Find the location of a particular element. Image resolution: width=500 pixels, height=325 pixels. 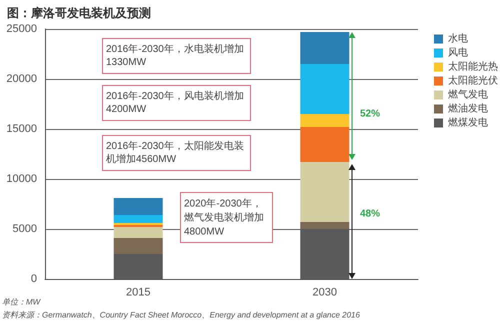

y-tick-label: 20000 is located at coordinates (21, 79).